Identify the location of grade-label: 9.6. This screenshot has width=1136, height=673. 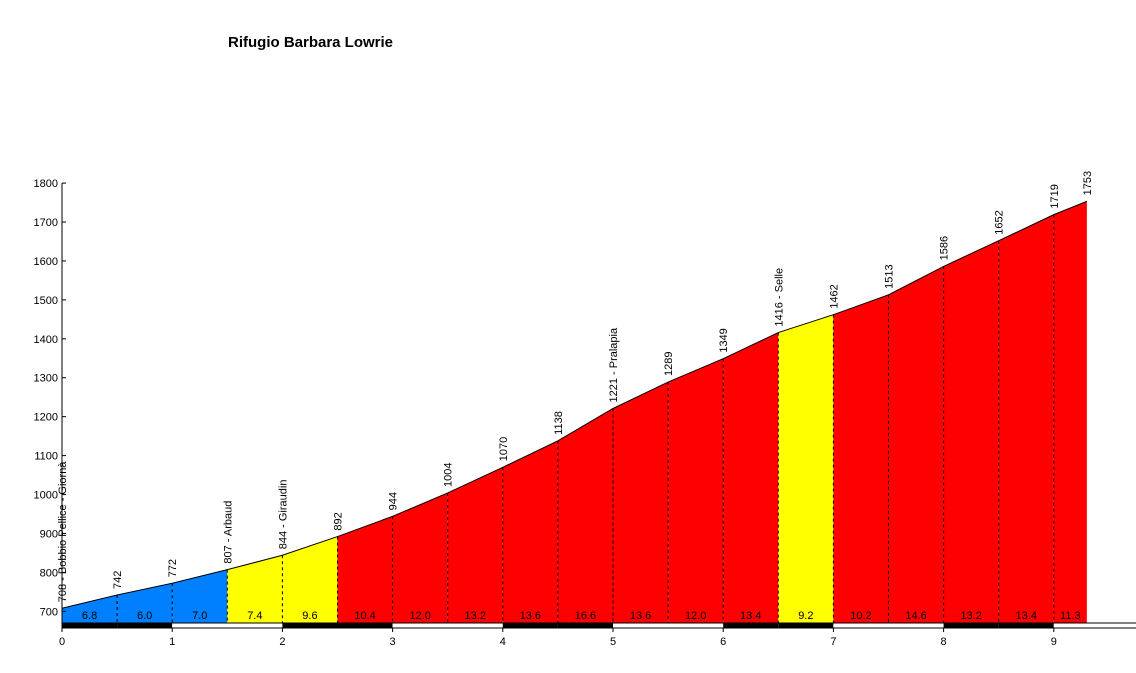
(309, 616).